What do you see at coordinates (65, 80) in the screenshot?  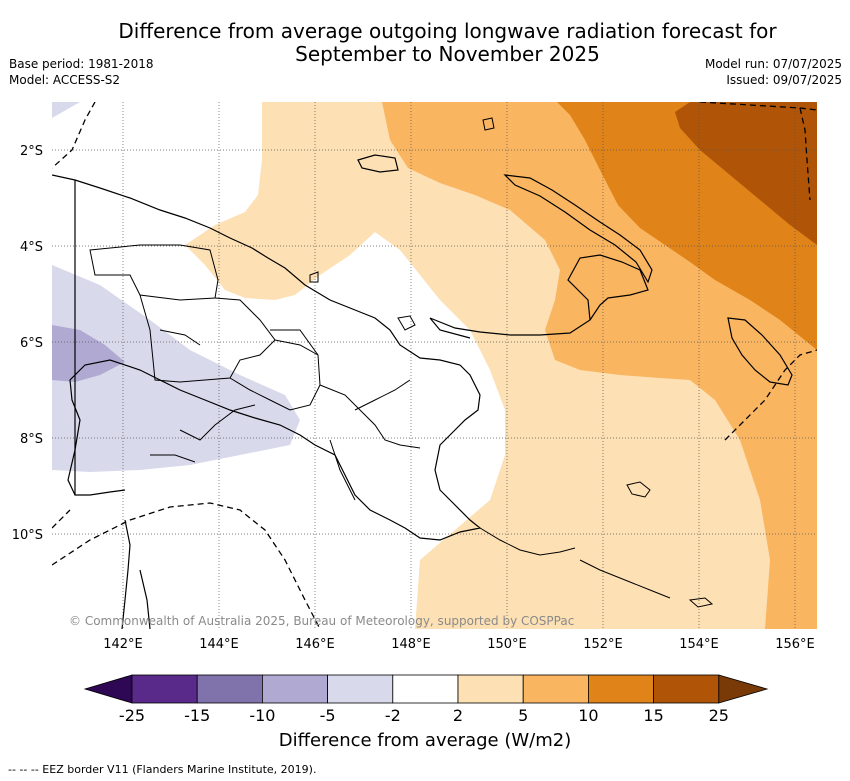 I see `model-name: Model: ACCESS-S2` at bounding box center [65, 80].